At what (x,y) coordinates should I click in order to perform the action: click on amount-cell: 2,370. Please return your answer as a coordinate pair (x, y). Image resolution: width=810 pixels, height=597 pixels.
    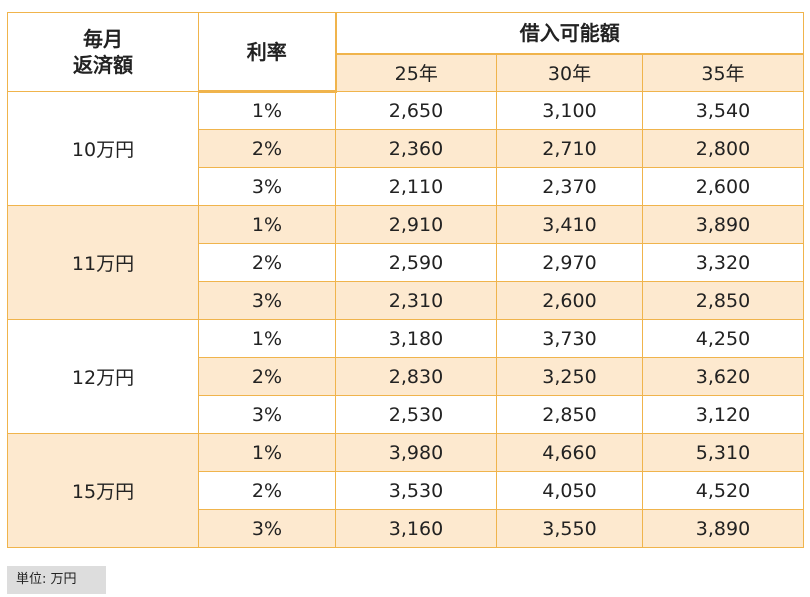
    Looking at the image, I should click on (569, 186).